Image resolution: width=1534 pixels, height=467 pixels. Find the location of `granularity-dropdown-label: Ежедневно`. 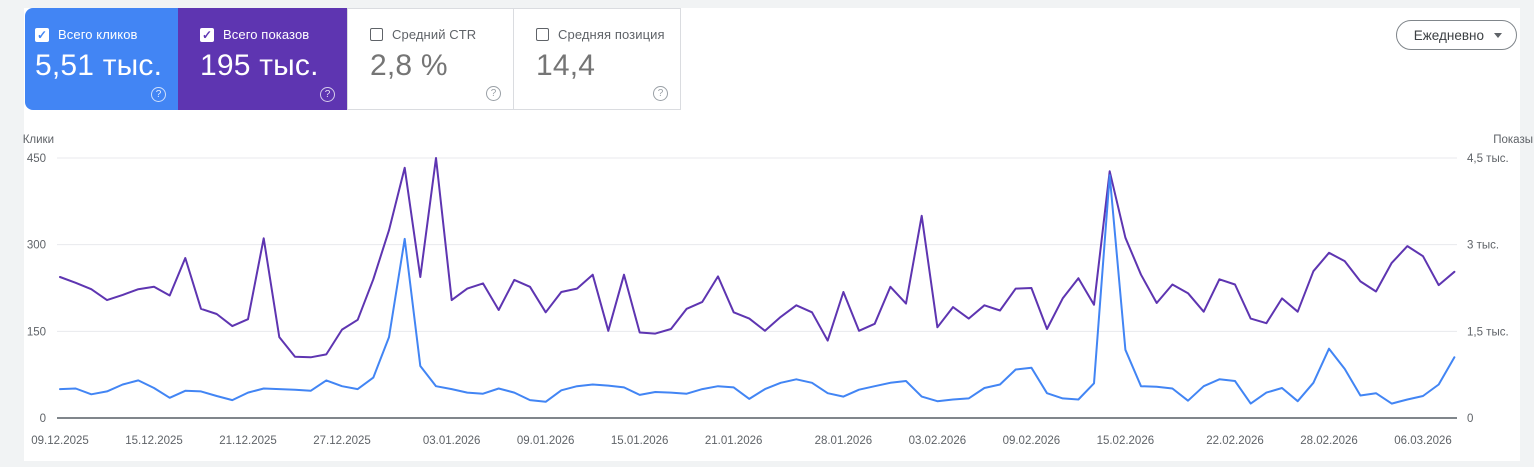

granularity-dropdown-label: Ежедневно is located at coordinates (1448, 35).